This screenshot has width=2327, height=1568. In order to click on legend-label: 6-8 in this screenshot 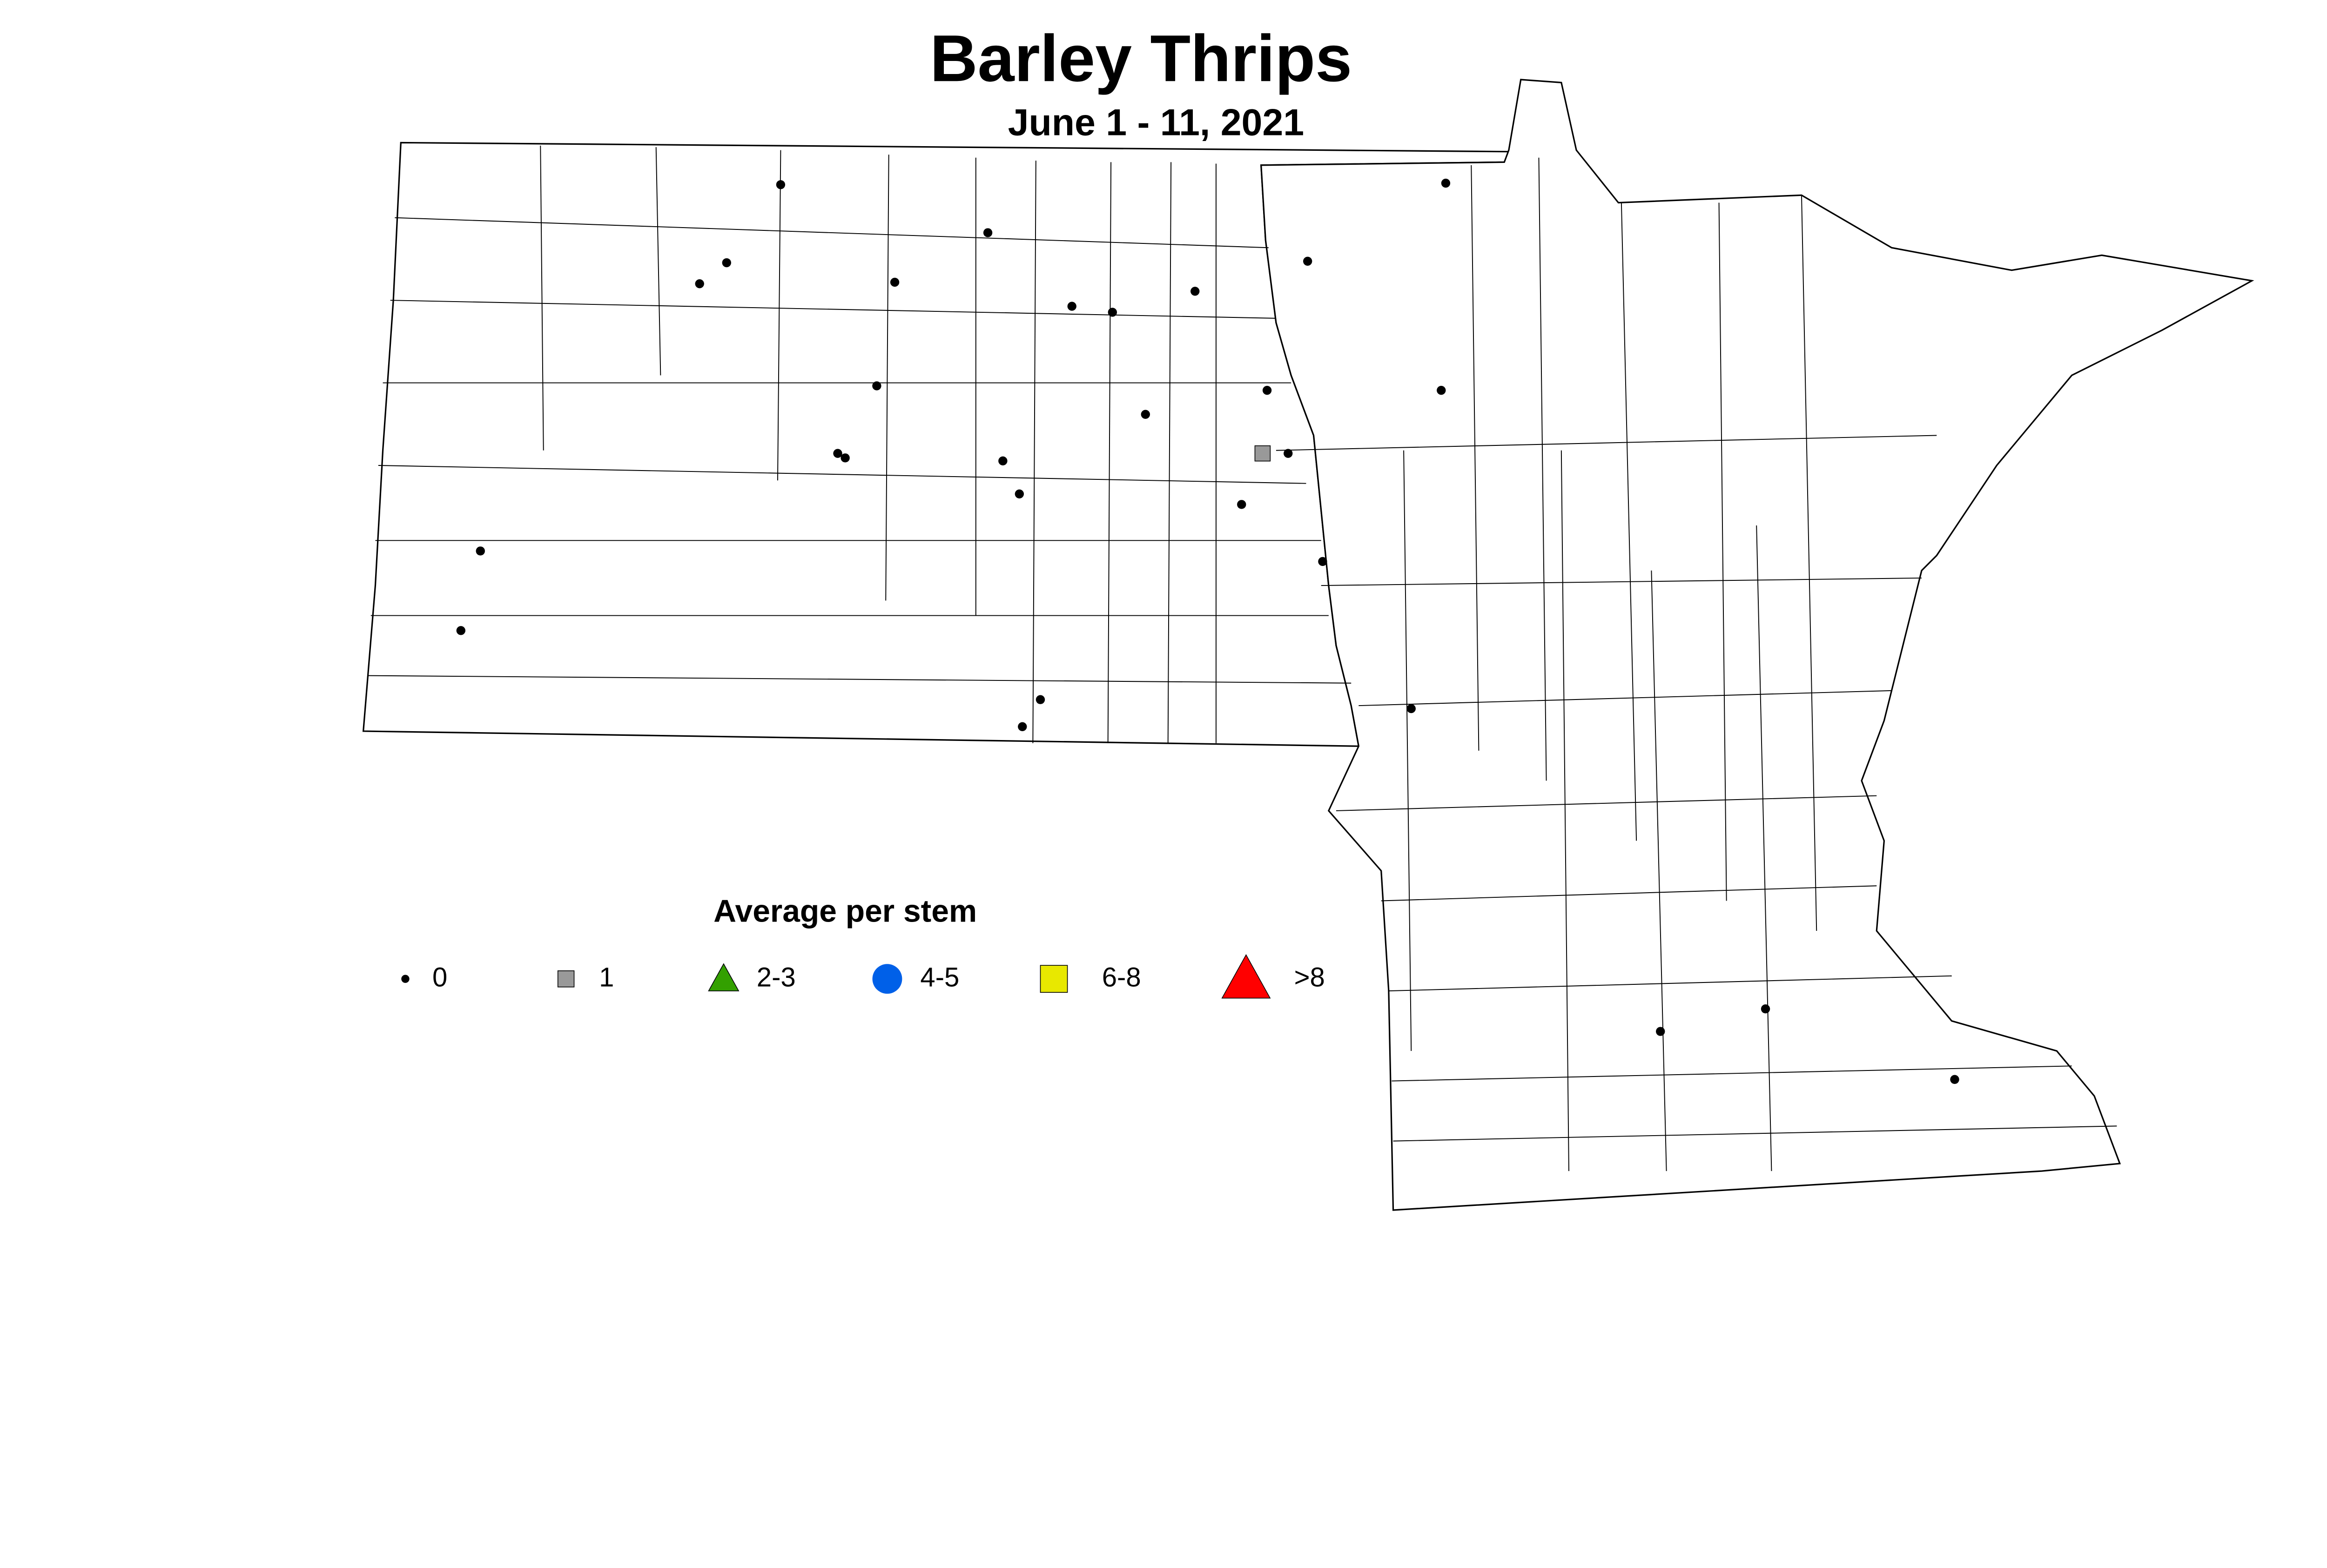, I will do `click(1121, 977)`.